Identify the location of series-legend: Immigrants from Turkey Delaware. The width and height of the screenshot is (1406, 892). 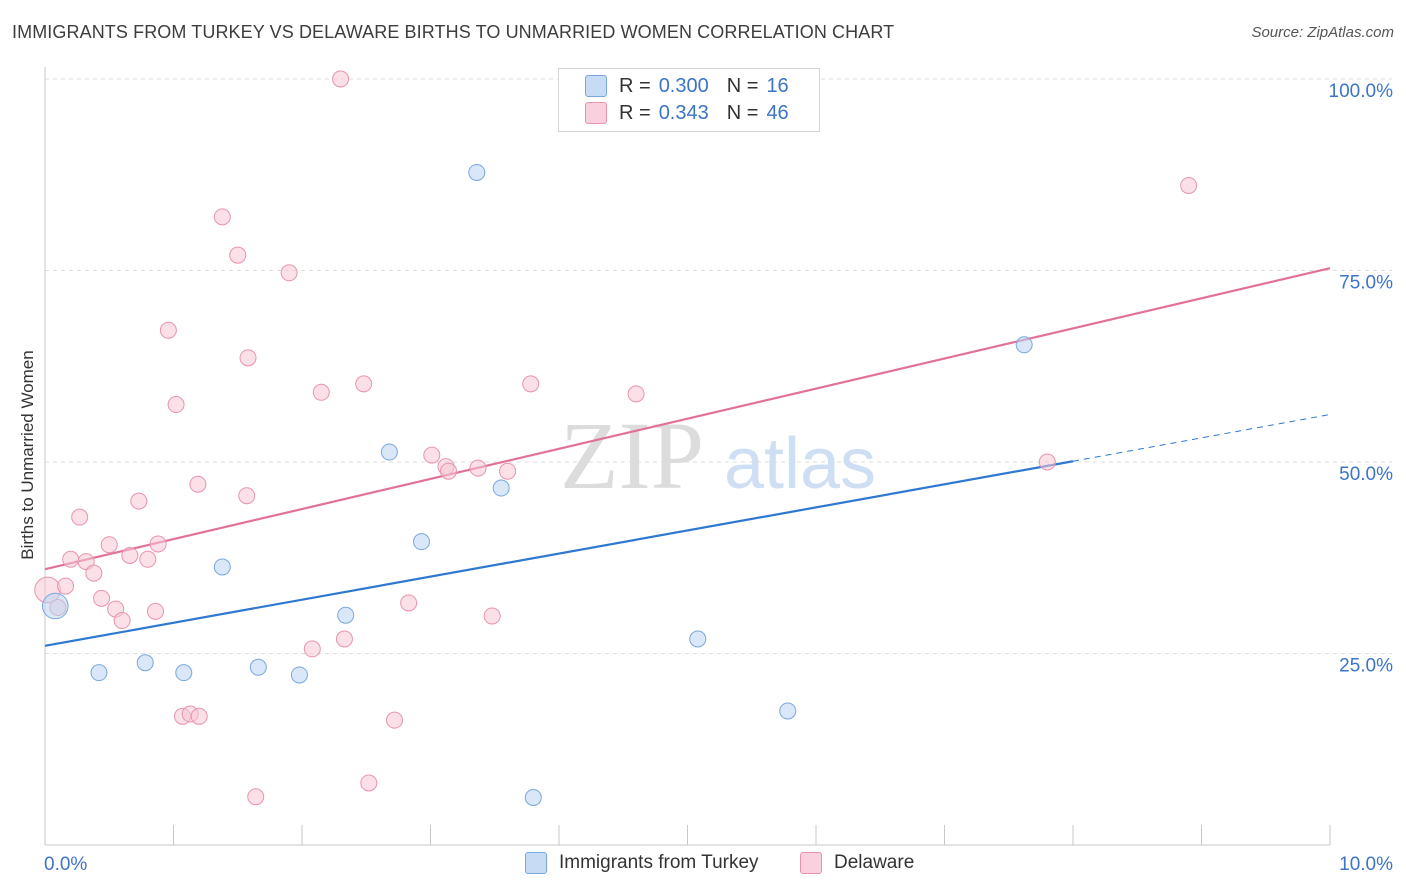
(703, 865).